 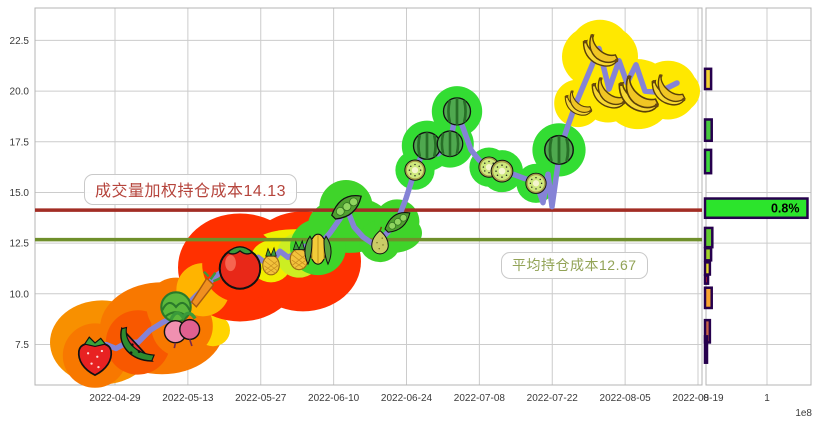 What do you see at coordinates (407, 398) in the screenshot?
I see `svg-text: 2022-06-24` at bounding box center [407, 398].